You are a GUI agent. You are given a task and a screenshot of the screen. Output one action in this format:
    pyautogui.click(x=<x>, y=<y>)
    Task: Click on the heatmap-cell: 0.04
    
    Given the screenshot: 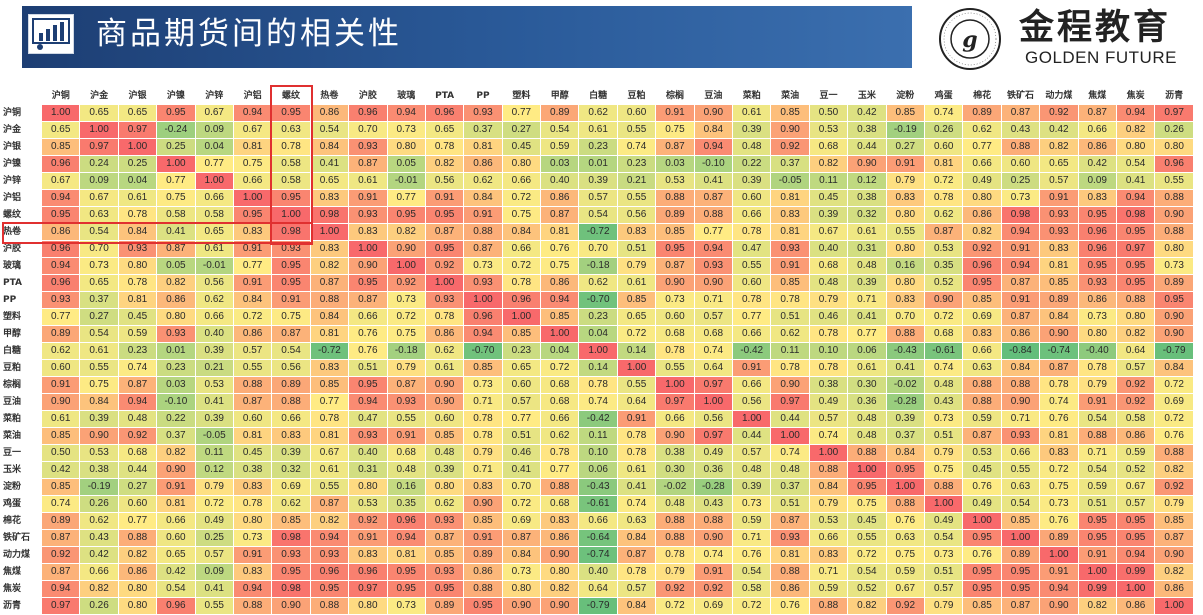 What is the action you would take?
    pyautogui.click(x=137, y=181)
    